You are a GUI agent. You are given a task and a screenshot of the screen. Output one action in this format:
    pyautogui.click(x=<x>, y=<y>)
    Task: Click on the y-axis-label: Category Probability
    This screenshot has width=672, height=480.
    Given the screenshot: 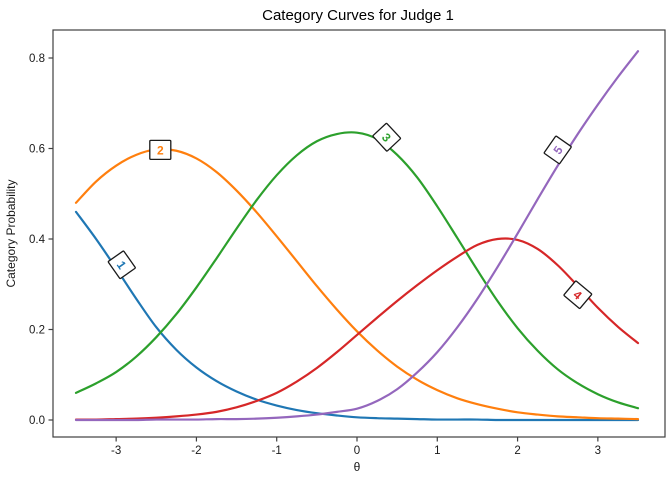 What is the action you would take?
    pyautogui.click(x=11, y=233)
    